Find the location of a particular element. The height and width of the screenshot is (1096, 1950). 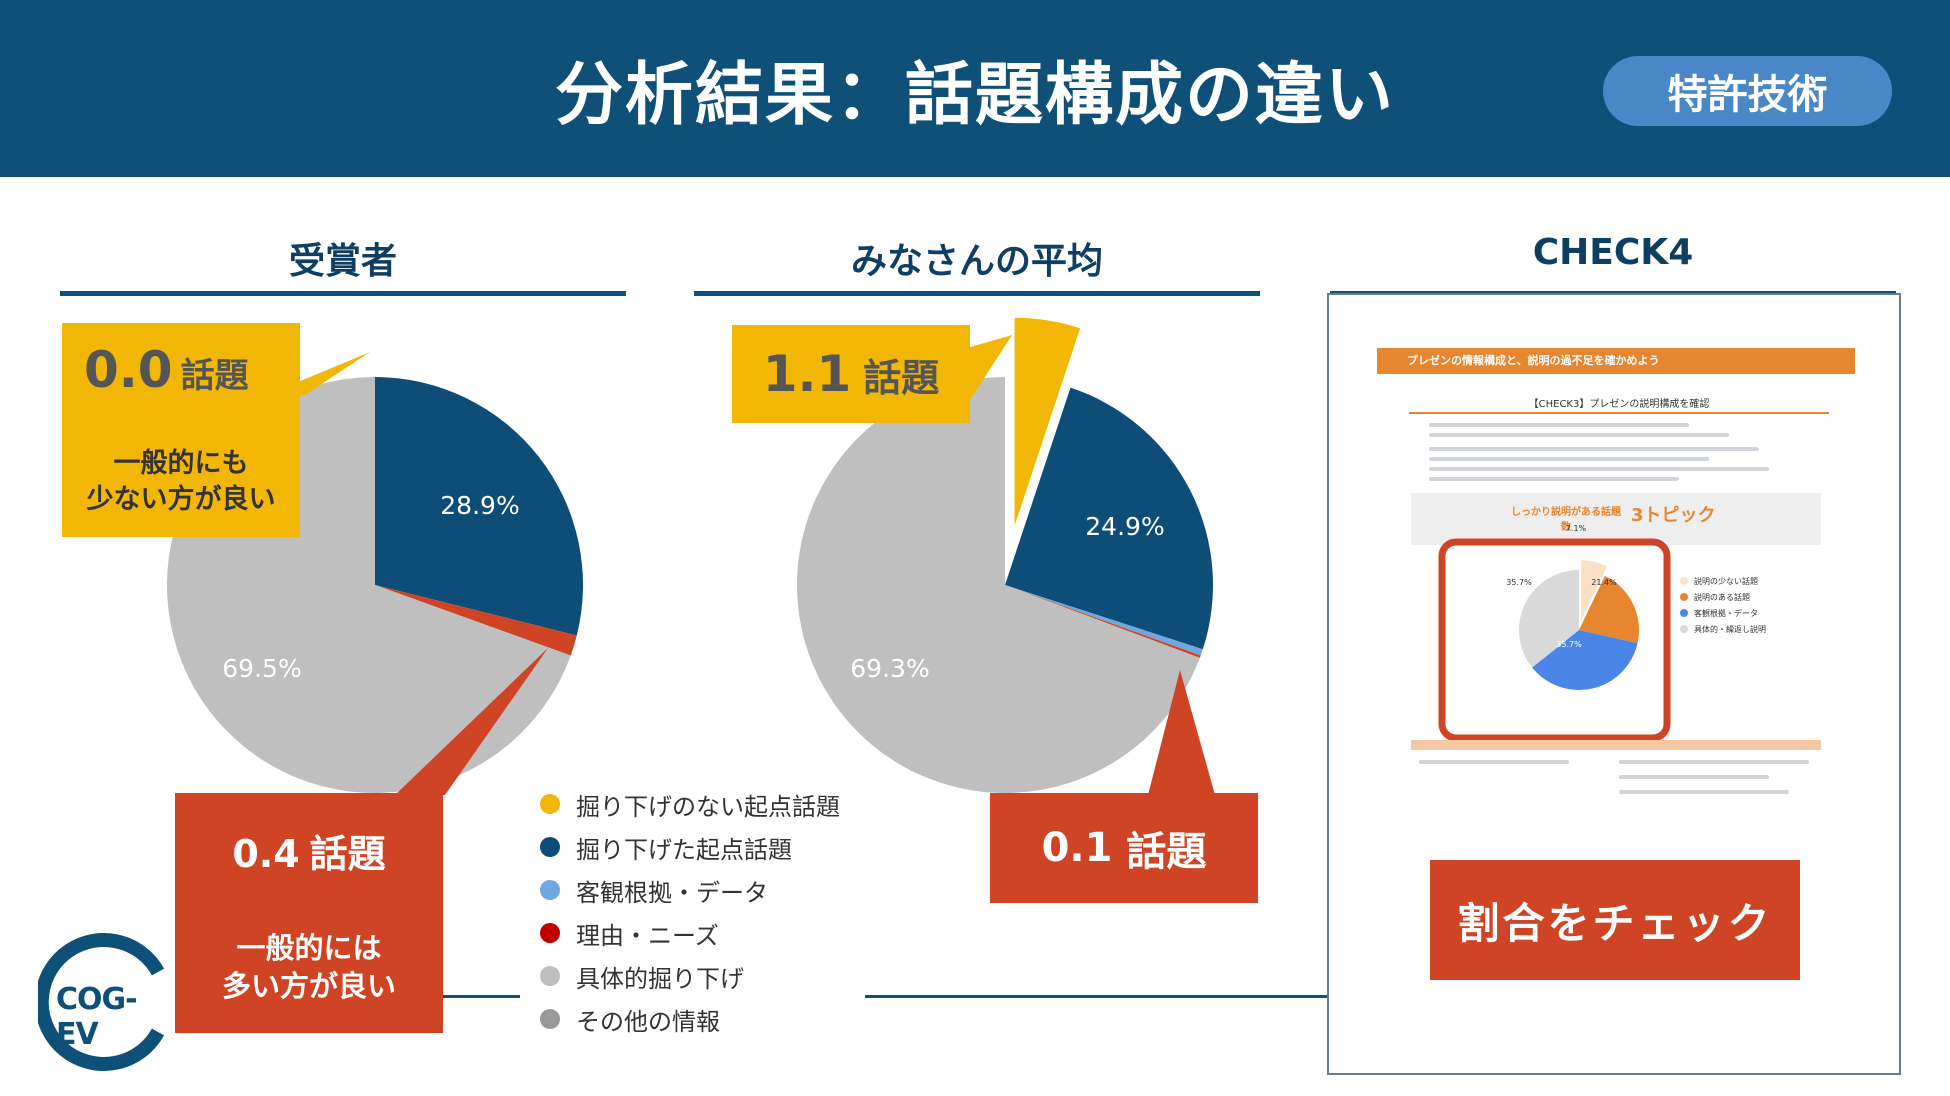

callout-note-line1: 一般的には is located at coordinates (309, 948).